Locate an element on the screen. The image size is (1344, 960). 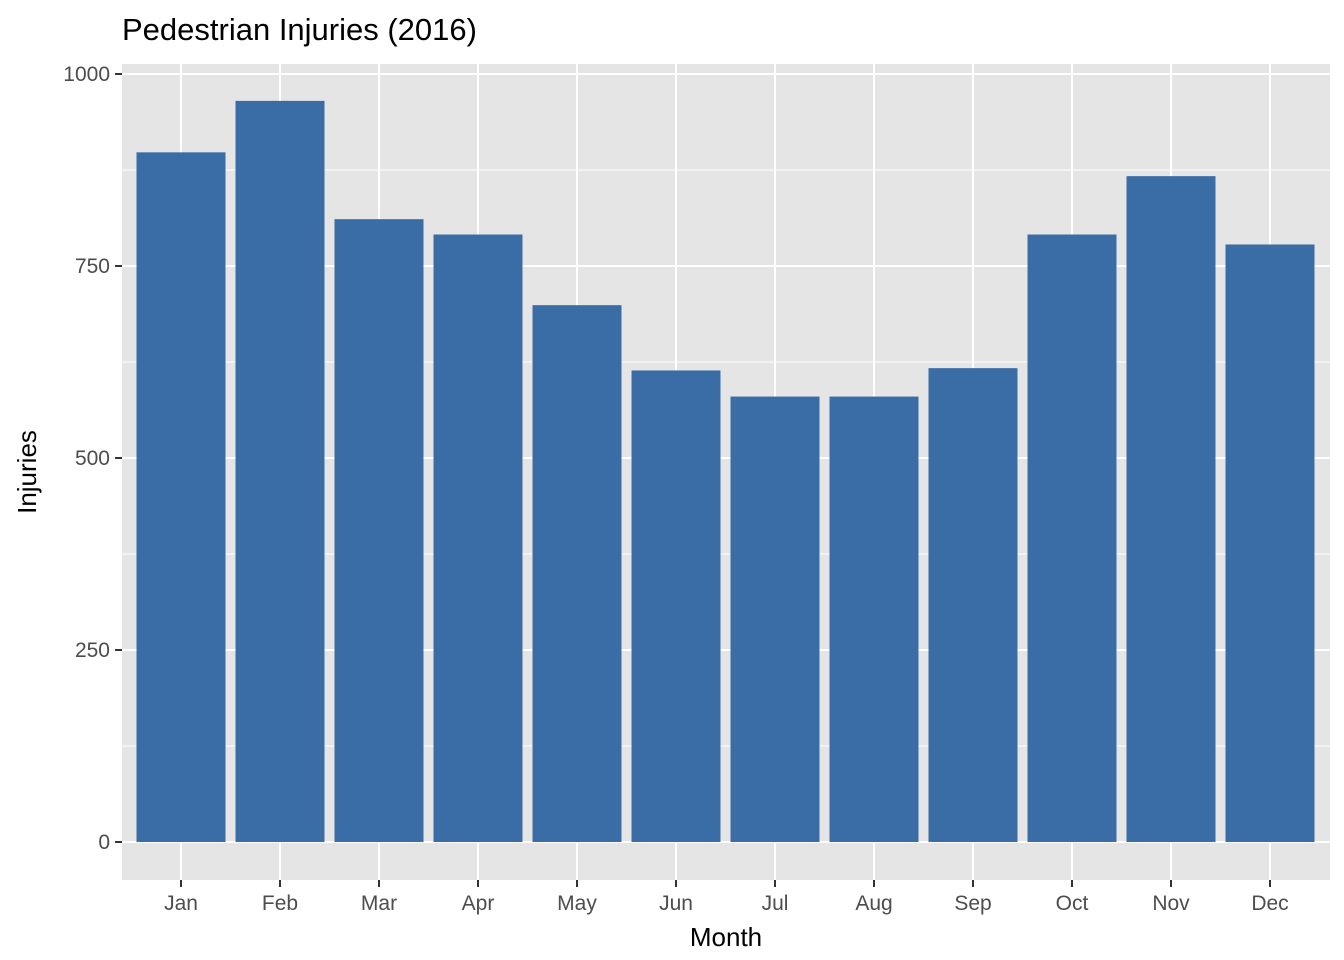
y-tick-label: 500 is located at coordinates (92, 458).